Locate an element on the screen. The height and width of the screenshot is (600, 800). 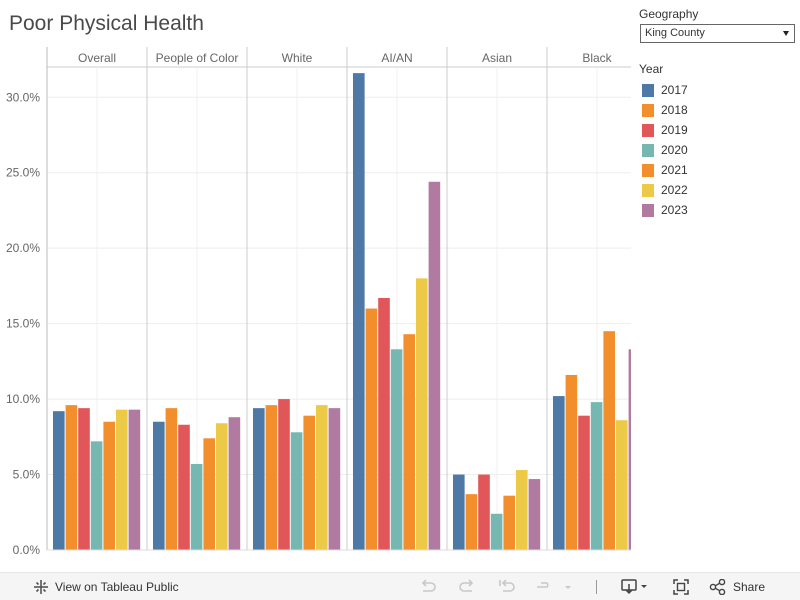
y-tick-label: 0.0% is located at coordinates (27, 550).